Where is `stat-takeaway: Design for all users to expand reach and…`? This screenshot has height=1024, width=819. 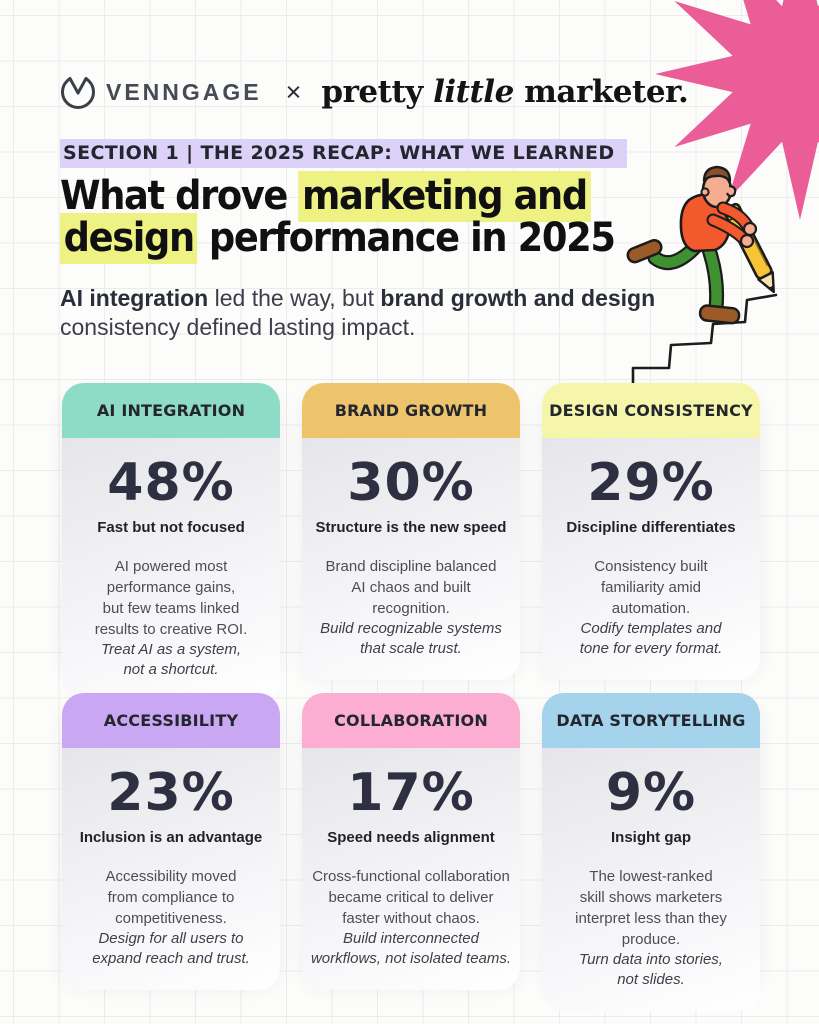
stat-takeaway: Design for all users to expand reach and… is located at coordinates (171, 948).